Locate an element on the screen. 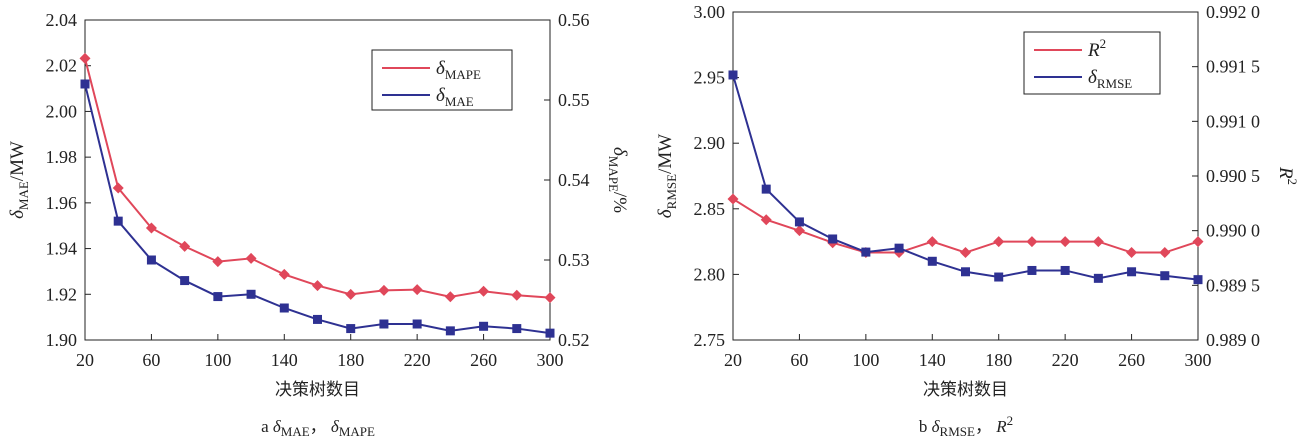 The image size is (1299, 442). y2-tick-label: 0.52 is located at coordinates (574, 340).